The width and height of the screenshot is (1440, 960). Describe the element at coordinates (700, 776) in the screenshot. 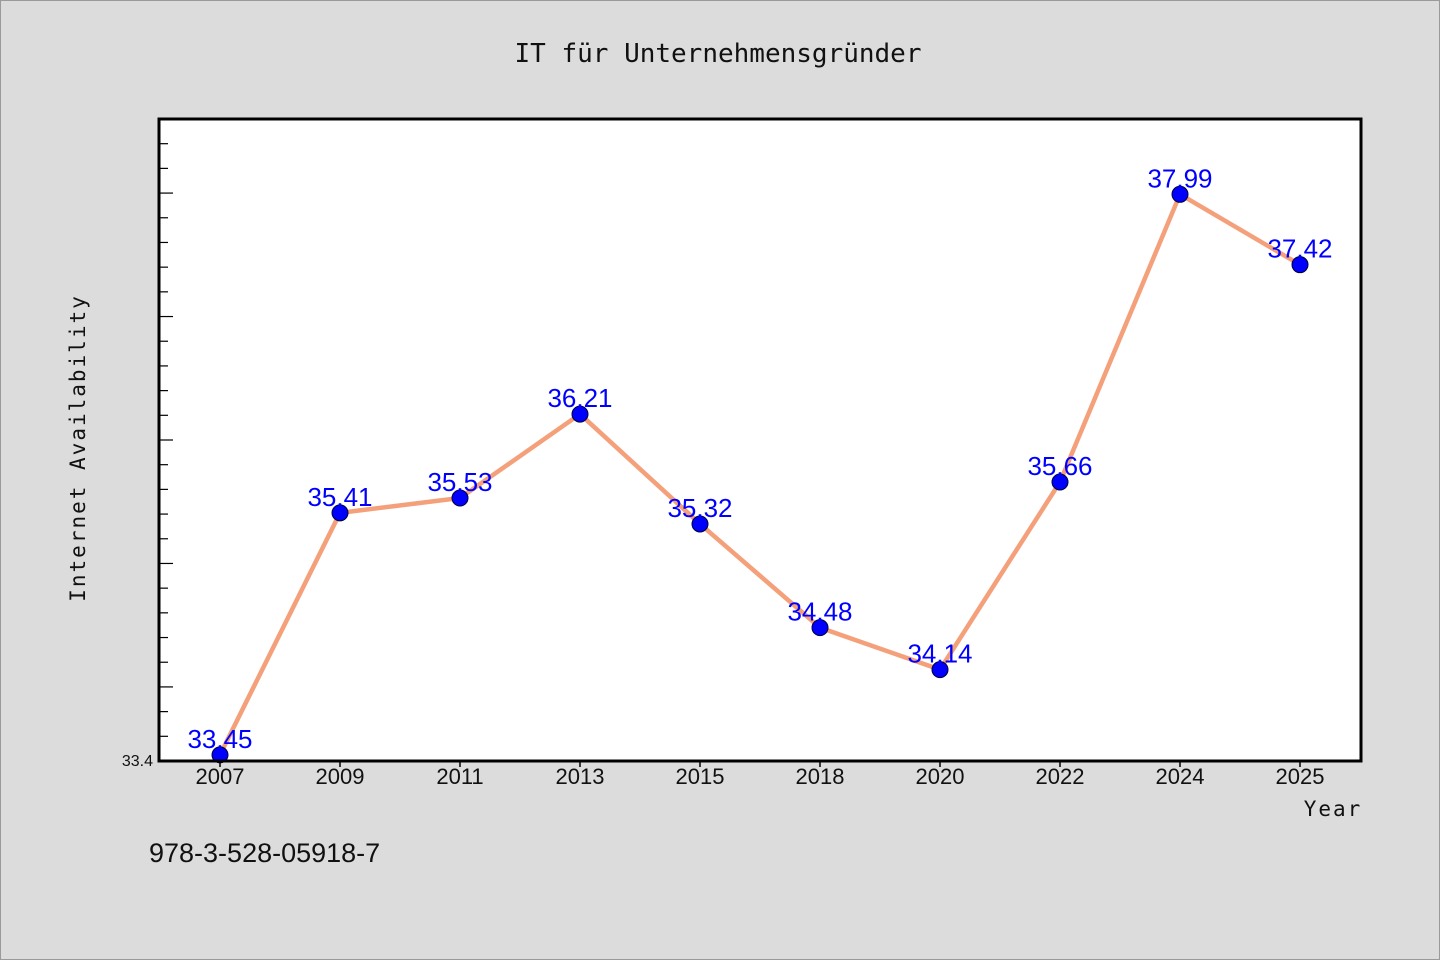

I see `x-tick-label-2015: 2015` at that location.